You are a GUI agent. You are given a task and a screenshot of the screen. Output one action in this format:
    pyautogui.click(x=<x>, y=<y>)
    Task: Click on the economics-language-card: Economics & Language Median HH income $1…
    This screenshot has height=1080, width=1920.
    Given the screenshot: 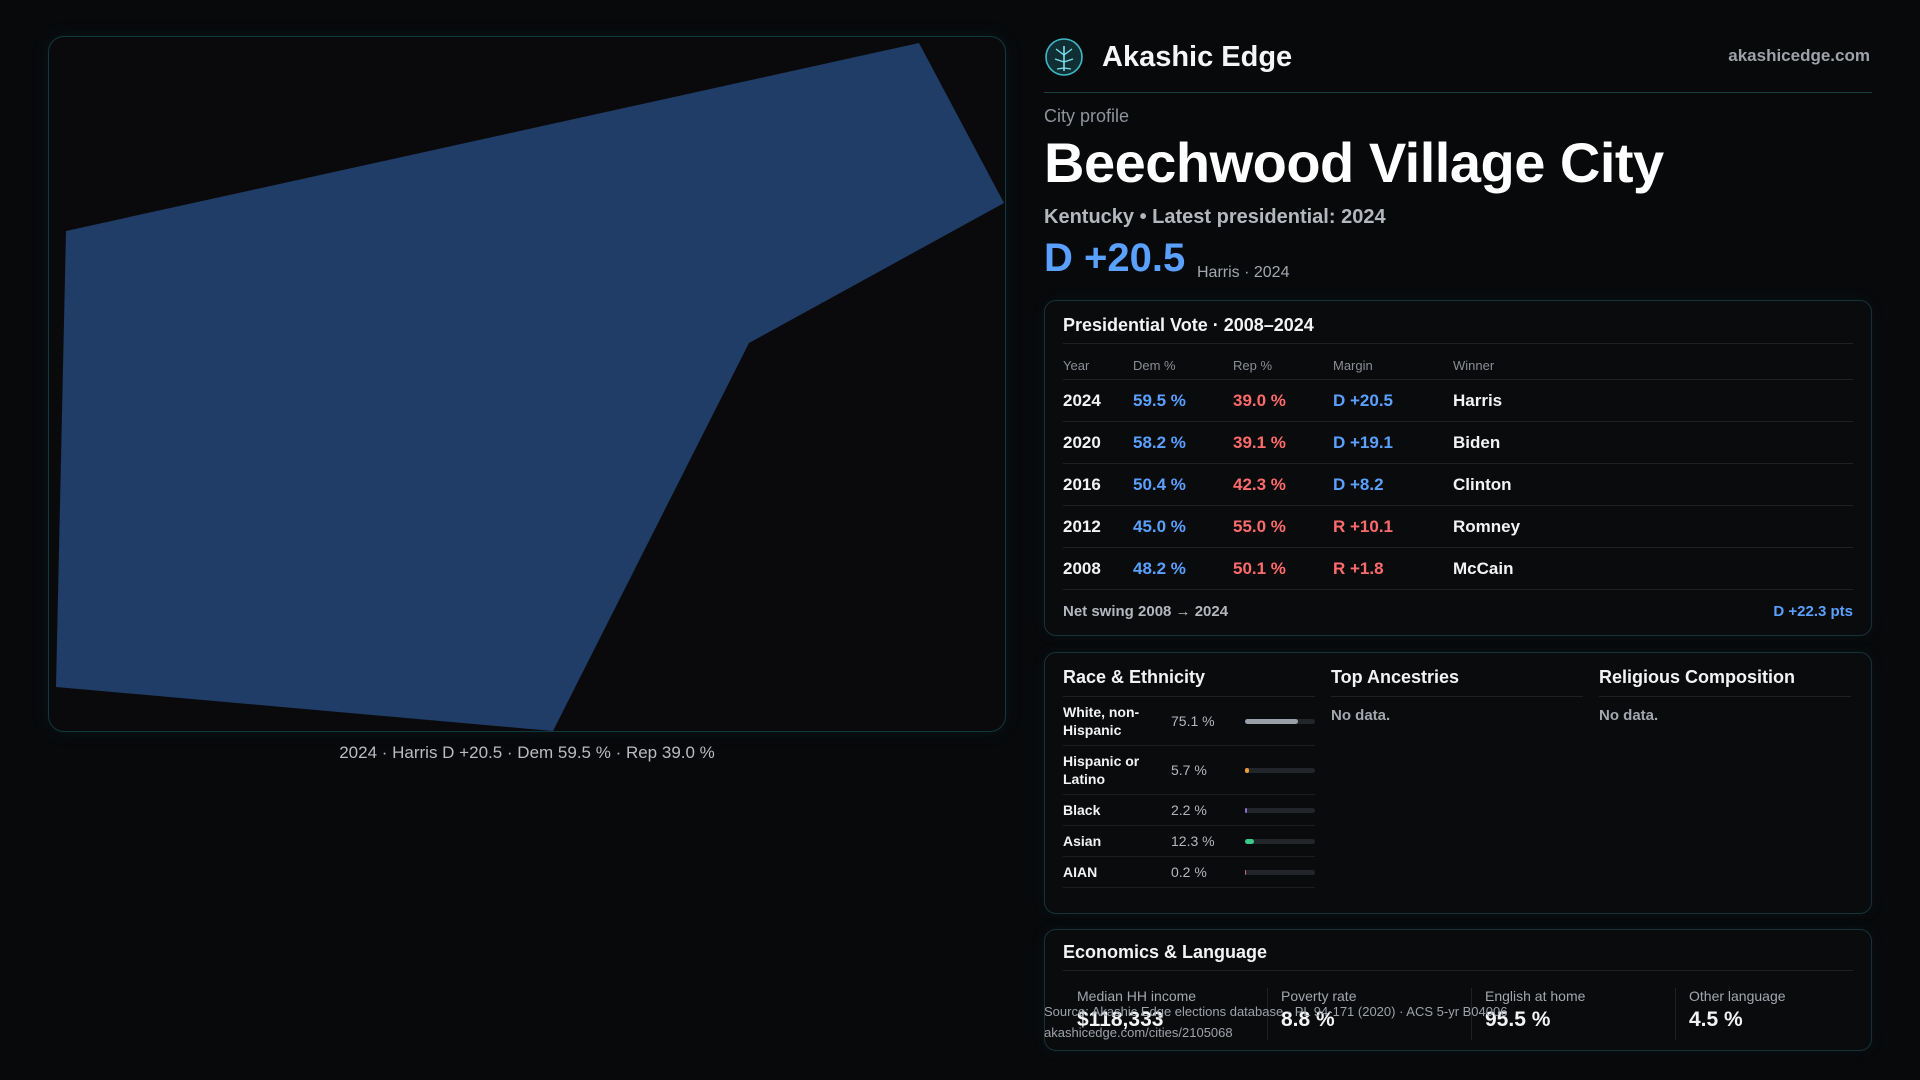 What is the action you would take?
    pyautogui.click(x=1458, y=990)
    